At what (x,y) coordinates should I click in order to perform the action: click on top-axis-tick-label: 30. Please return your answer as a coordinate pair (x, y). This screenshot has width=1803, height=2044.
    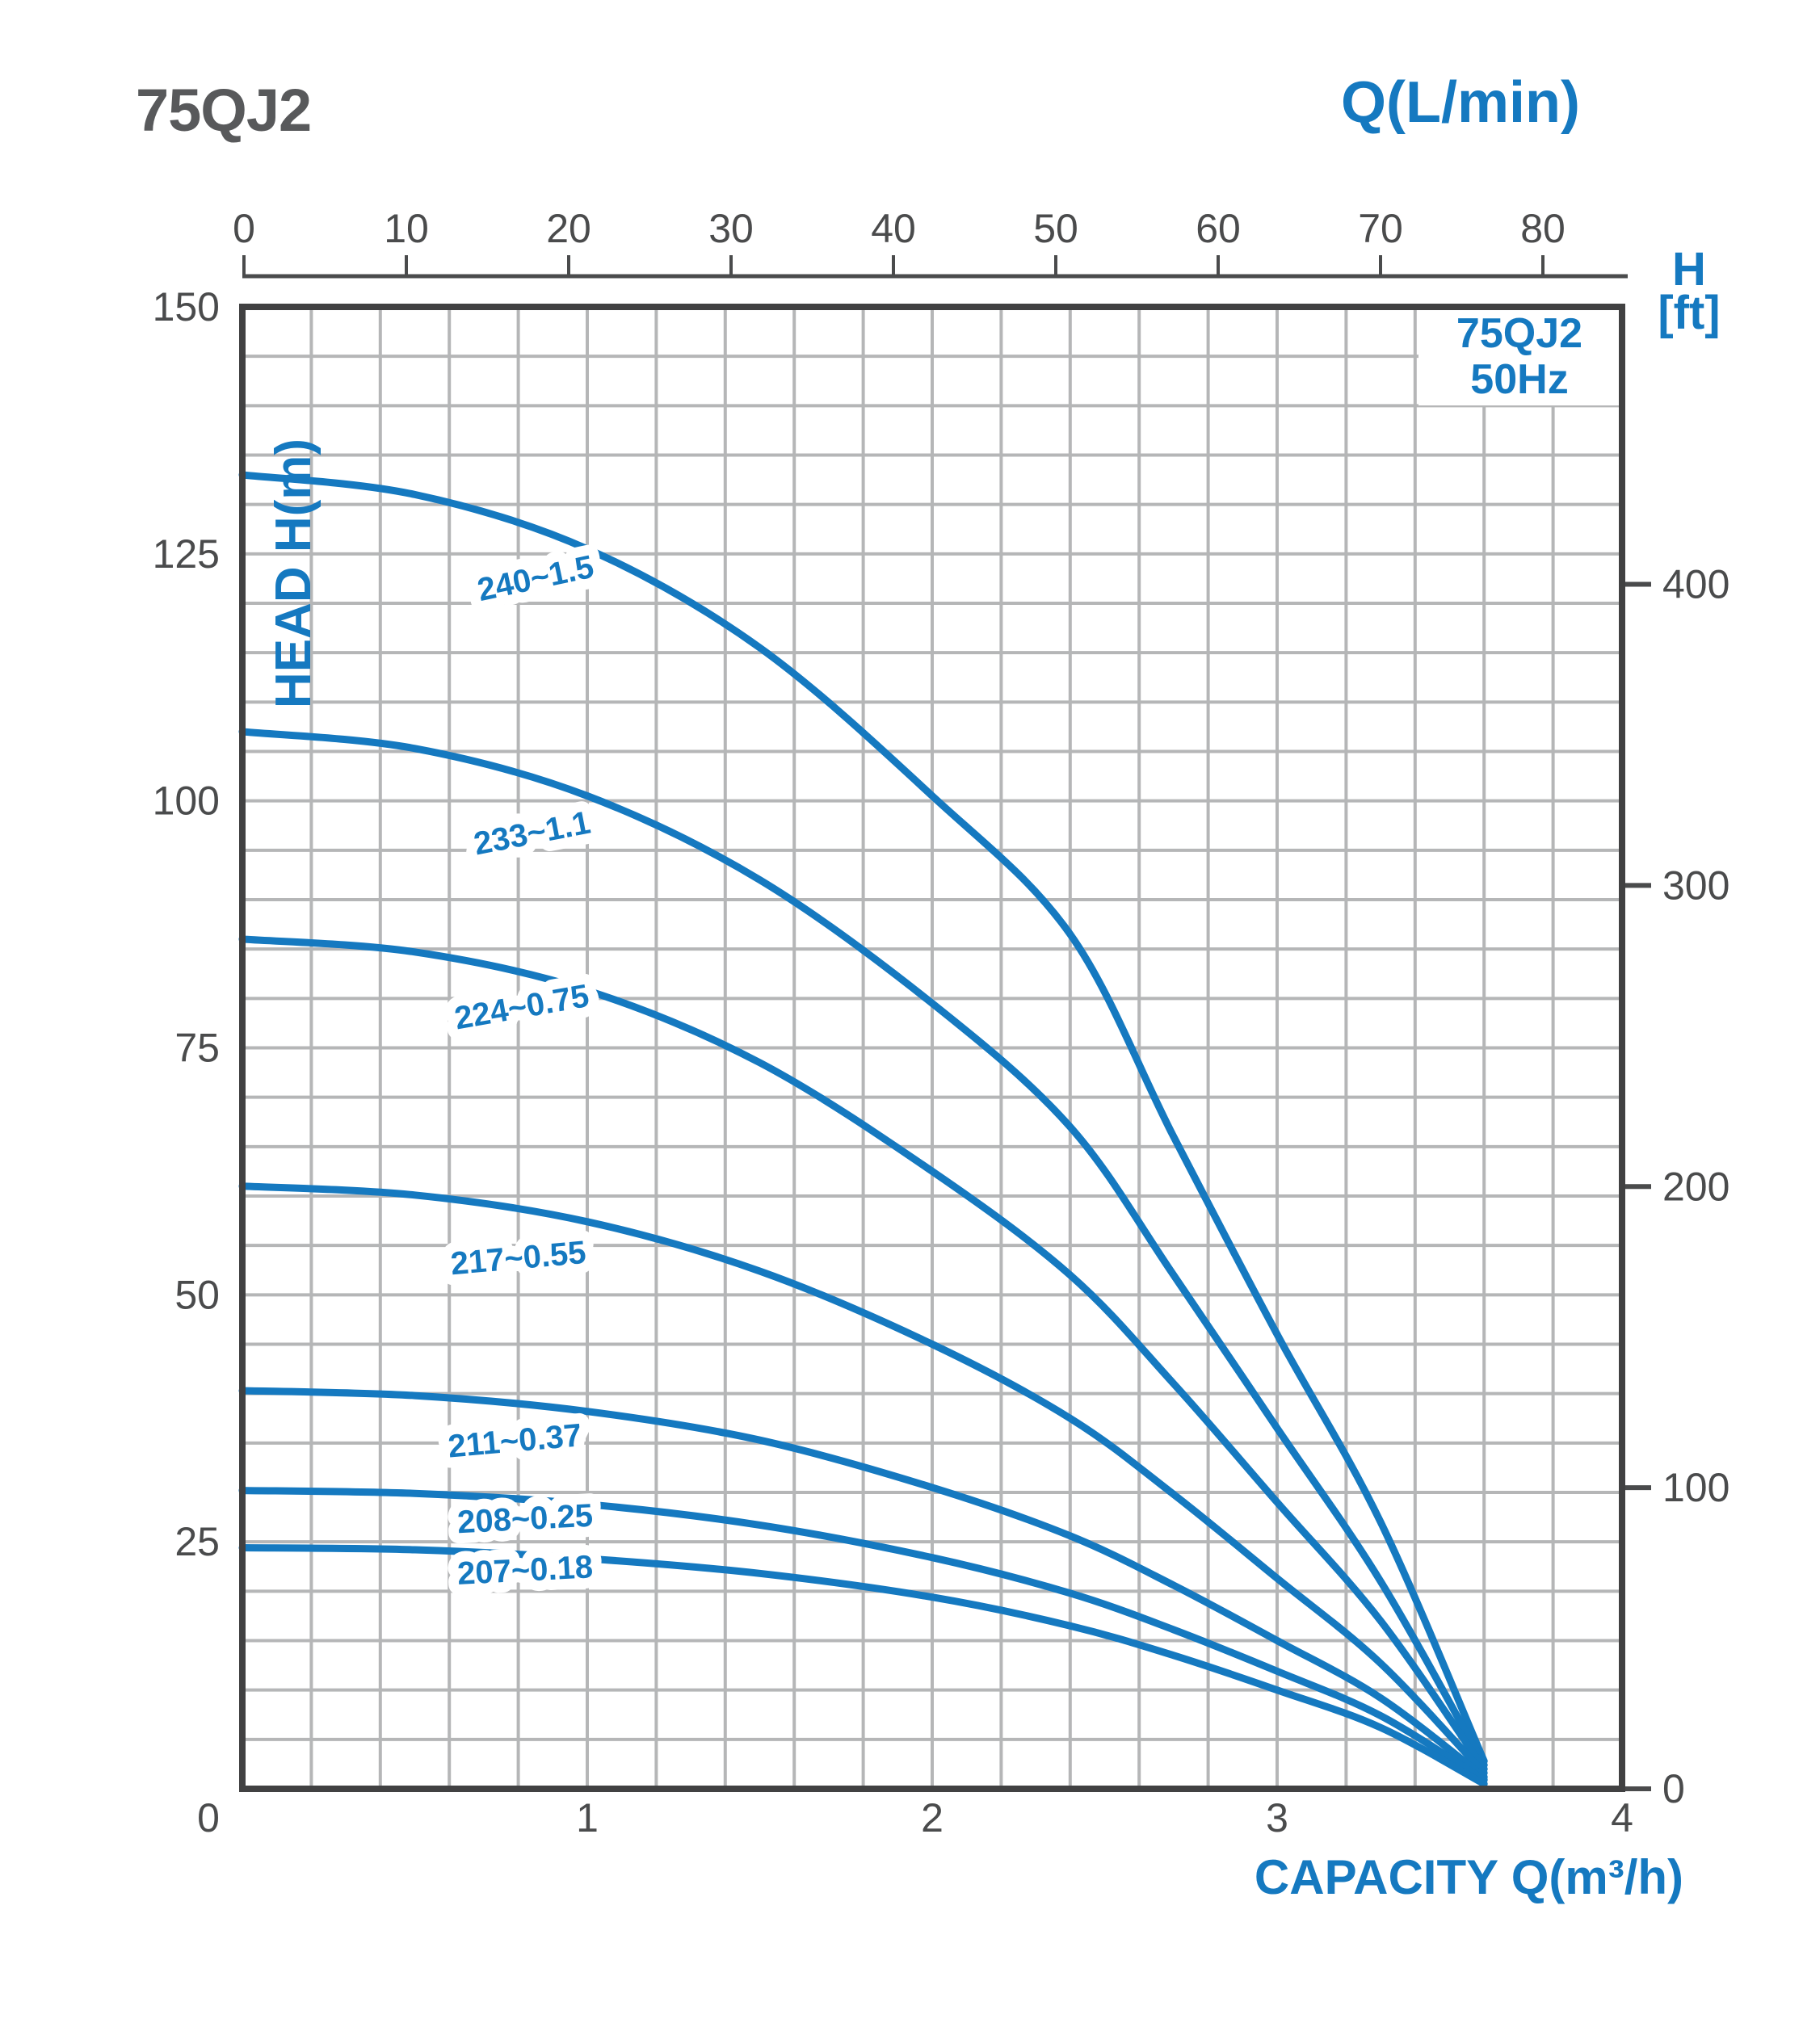
    Looking at the image, I should click on (731, 228).